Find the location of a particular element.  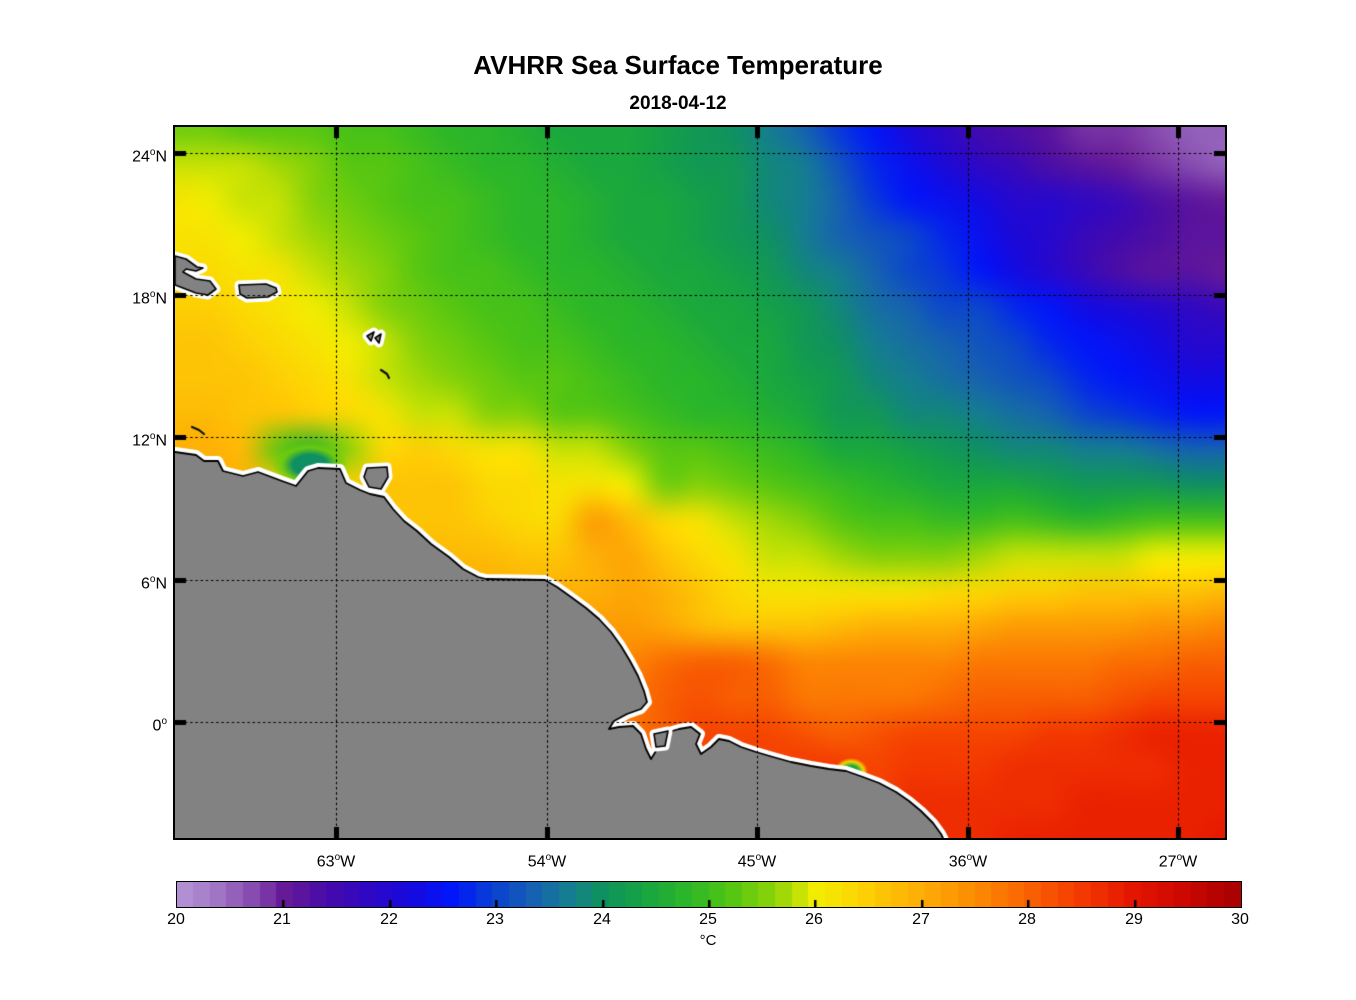

colorbar-tick-label: 21 is located at coordinates (282, 919).